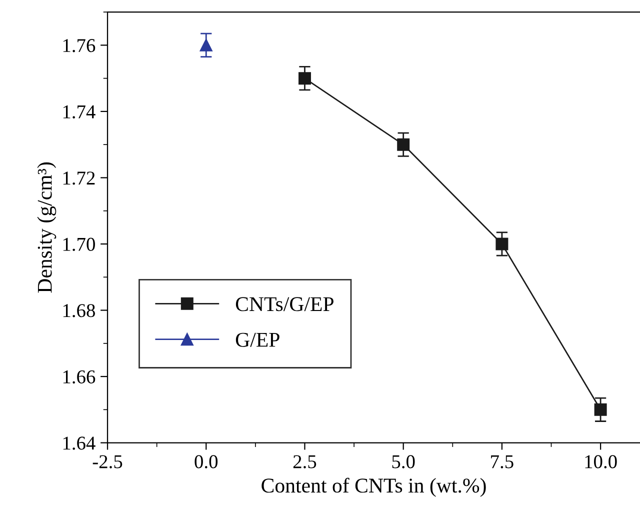 This screenshot has width=640, height=524. I want to click on x-tick-label: 5.0, so click(403, 461).